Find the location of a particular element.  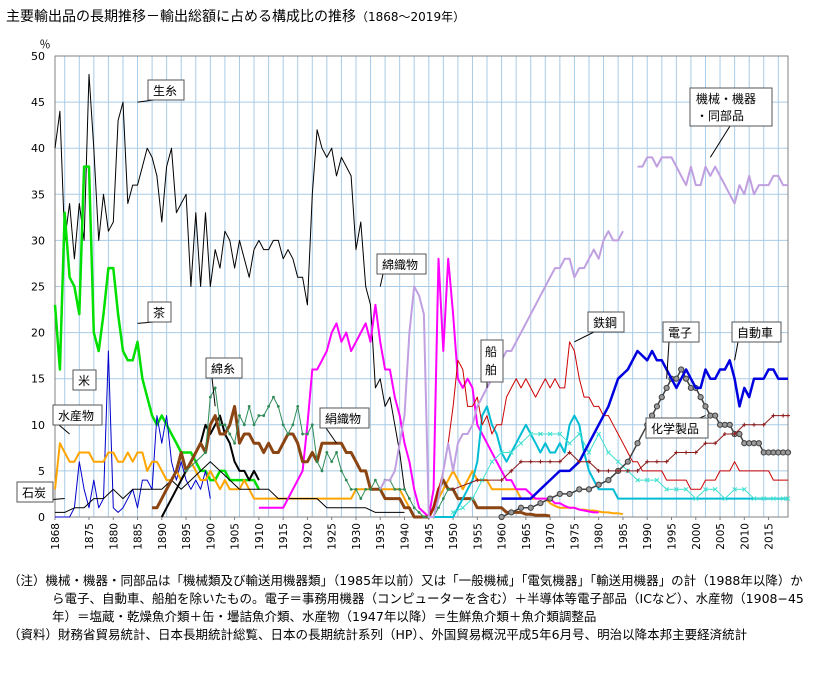

callout-label: 綿糸 is located at coordinates (223, 369).